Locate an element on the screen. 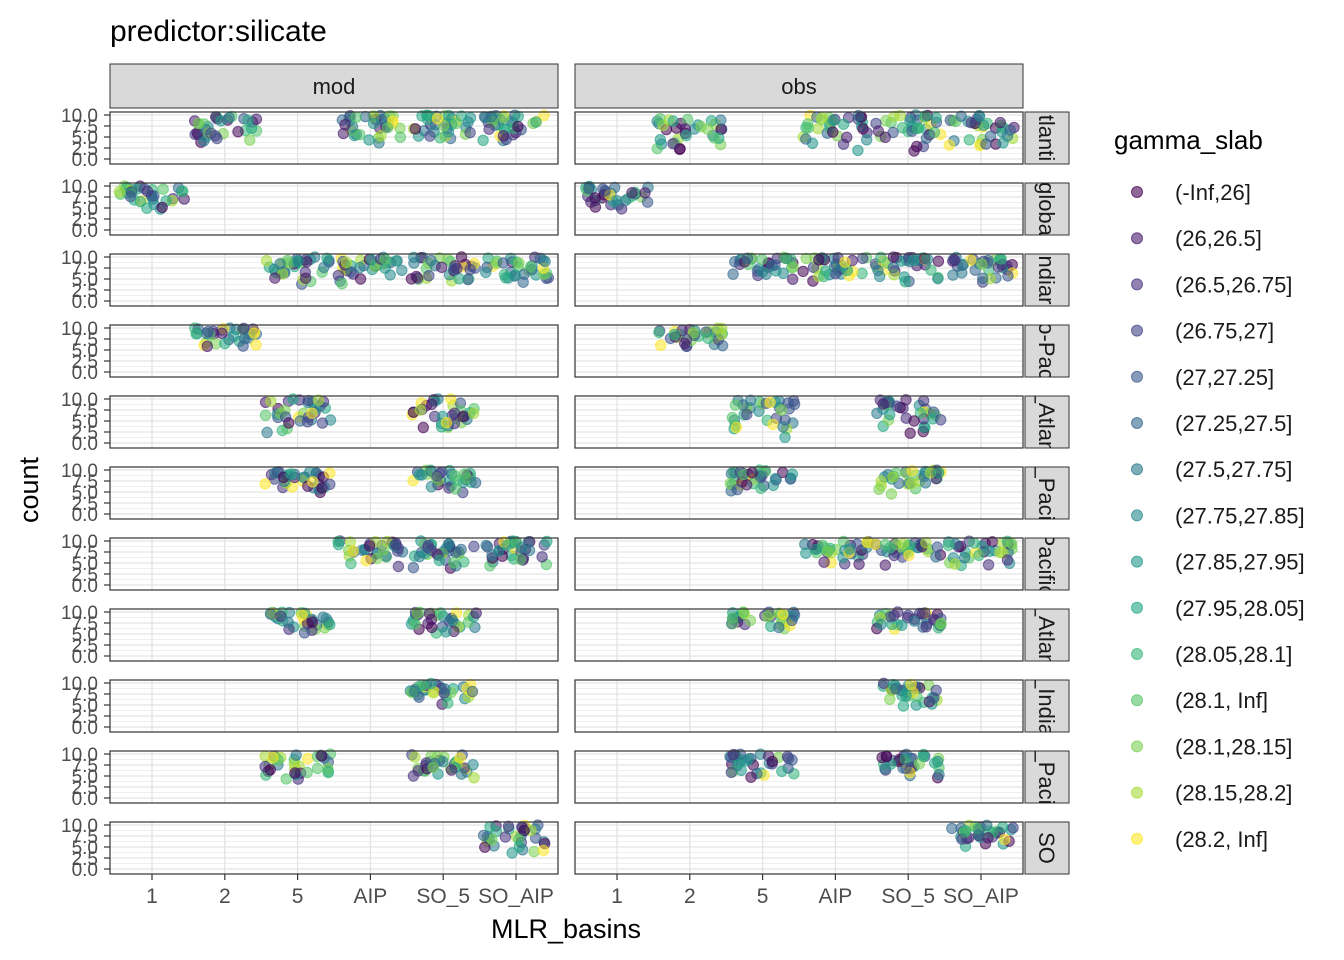 The image size is (1344, 960). panel-Indian-obs is located at coordinates (799, 279).